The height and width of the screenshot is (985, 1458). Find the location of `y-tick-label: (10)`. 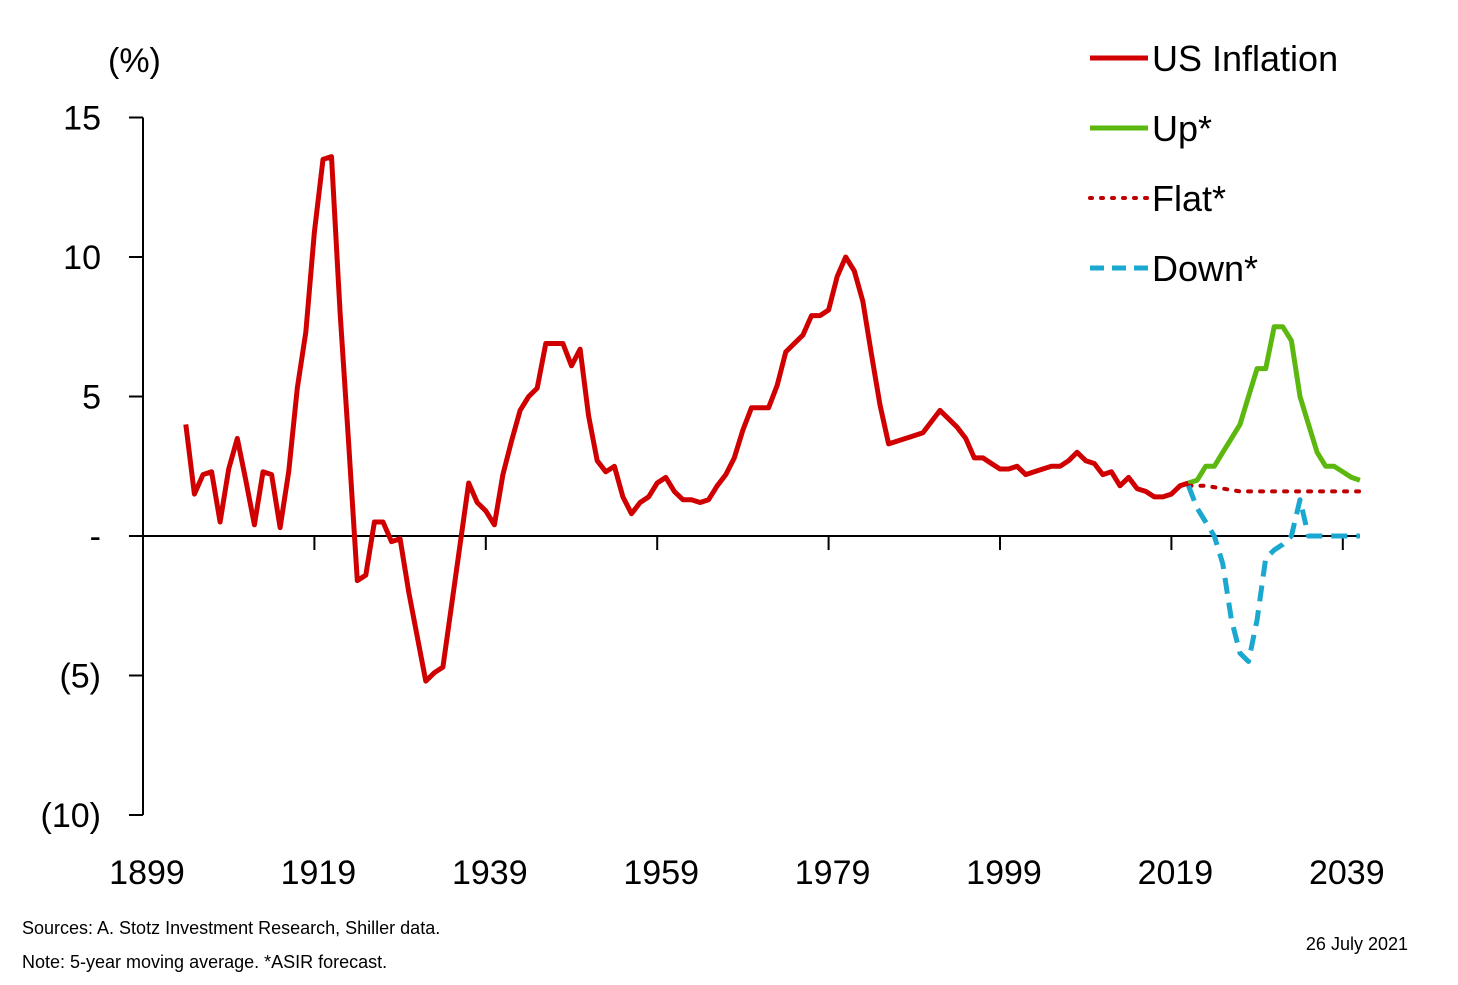

y-tick-label: (10) is located at coordinates (71, 816).